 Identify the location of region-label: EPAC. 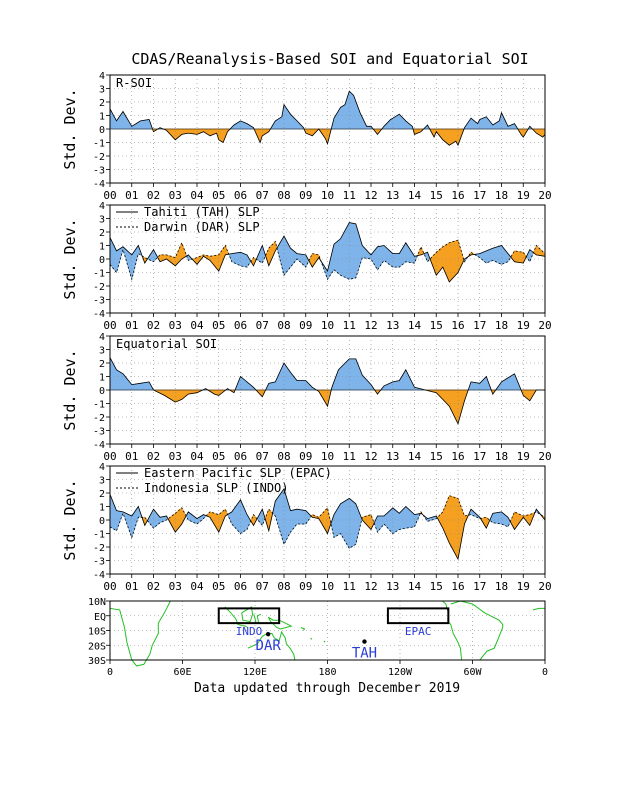
(418, 631).